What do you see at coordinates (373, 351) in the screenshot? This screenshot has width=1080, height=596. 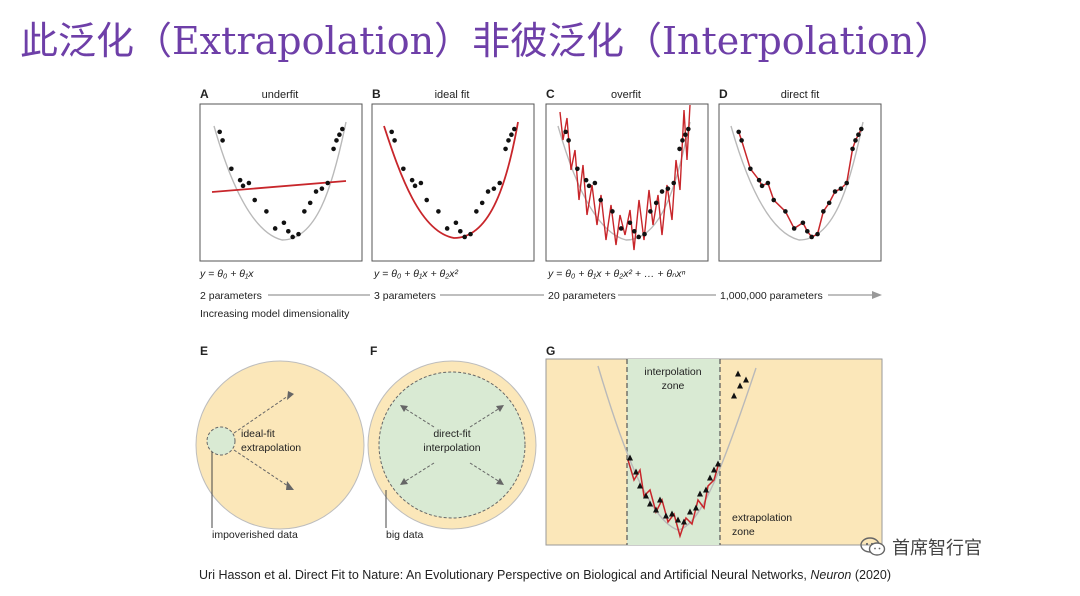 I see `panel-letter: F` at bounding box center [373, 351].